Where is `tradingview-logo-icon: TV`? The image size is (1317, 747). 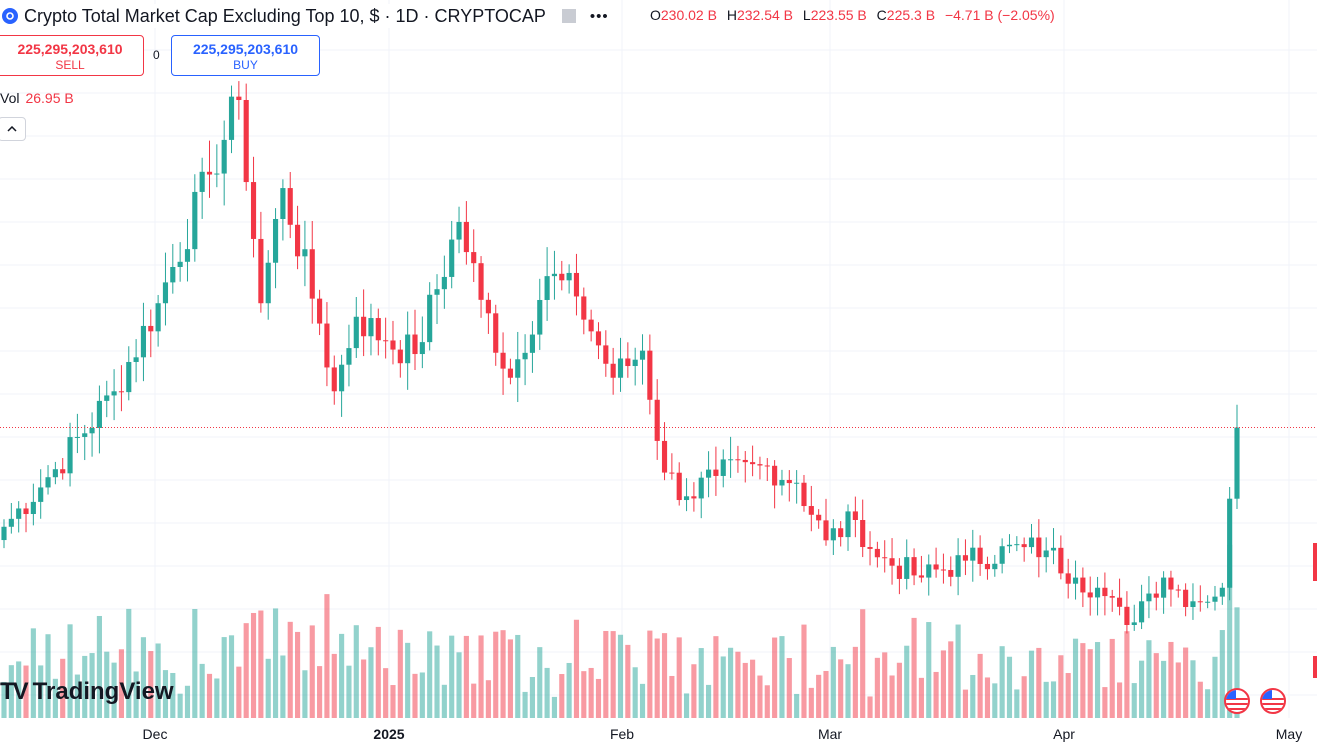
tradingview-logo-icon: TV is located at coordinates (14, 691).